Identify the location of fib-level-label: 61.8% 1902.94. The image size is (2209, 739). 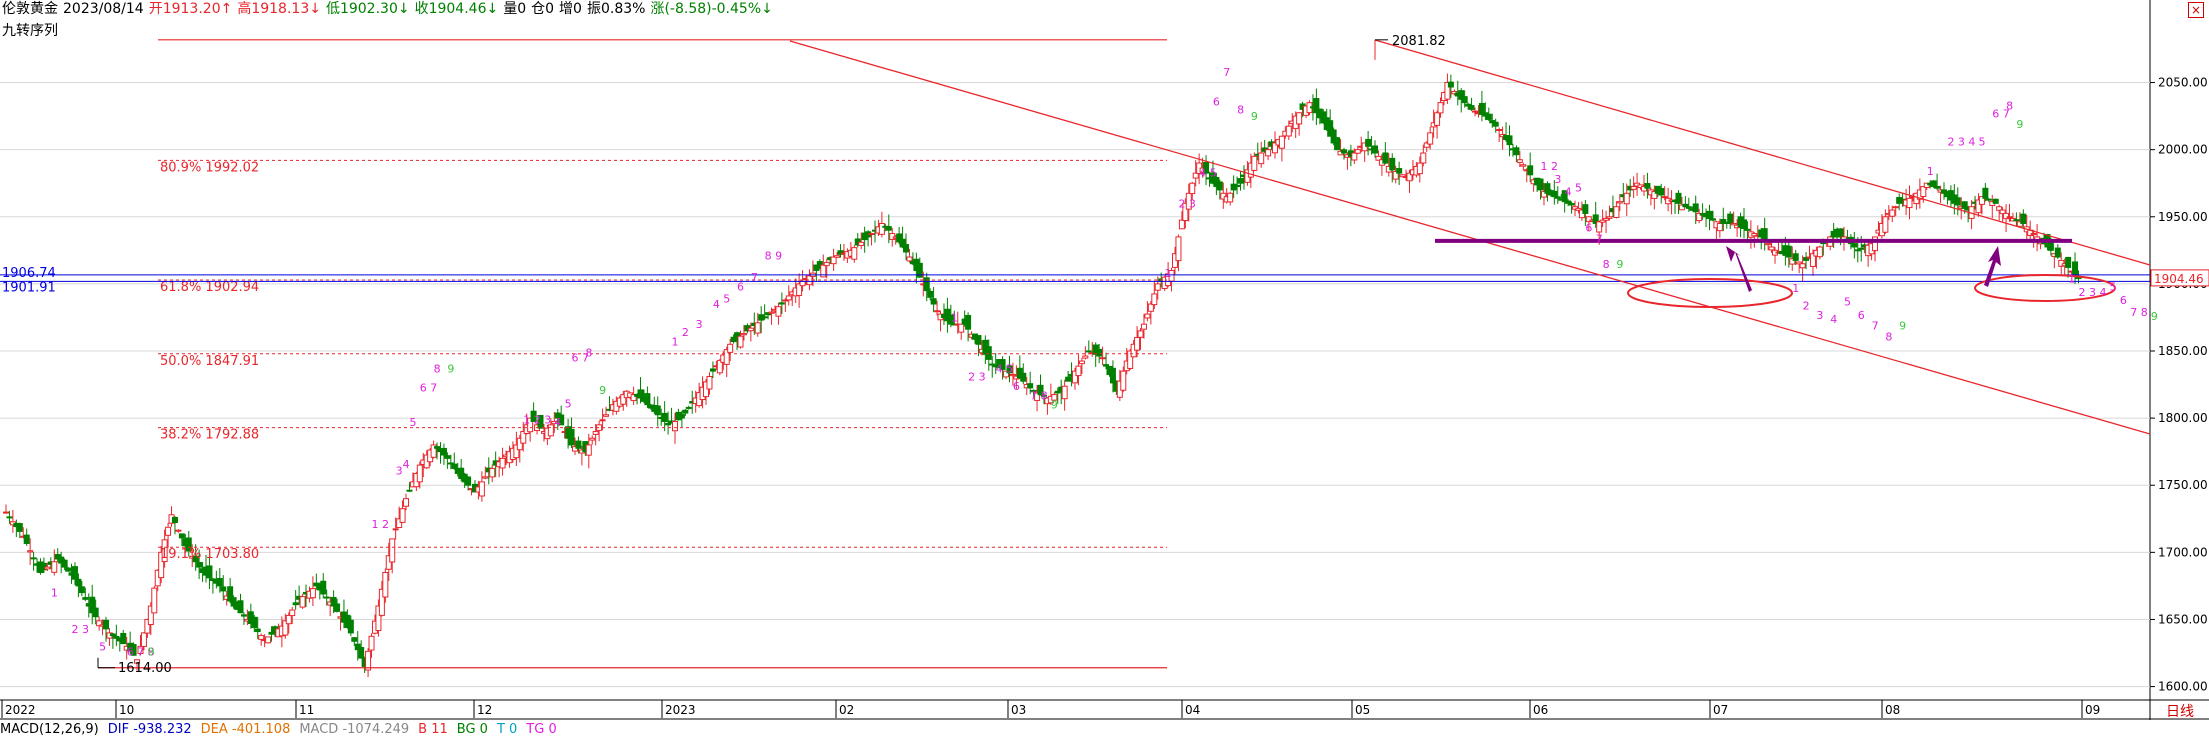
(209, 287).